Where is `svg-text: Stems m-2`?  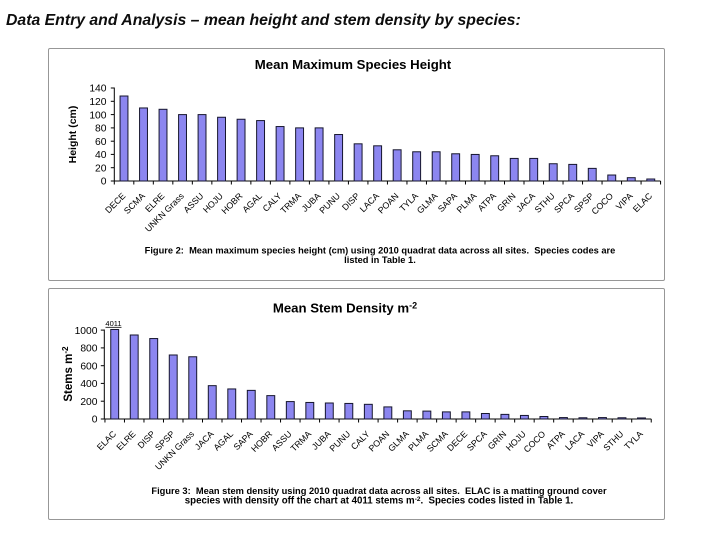
svg-text: Stems m-2 is located at coordinates (68, 374).